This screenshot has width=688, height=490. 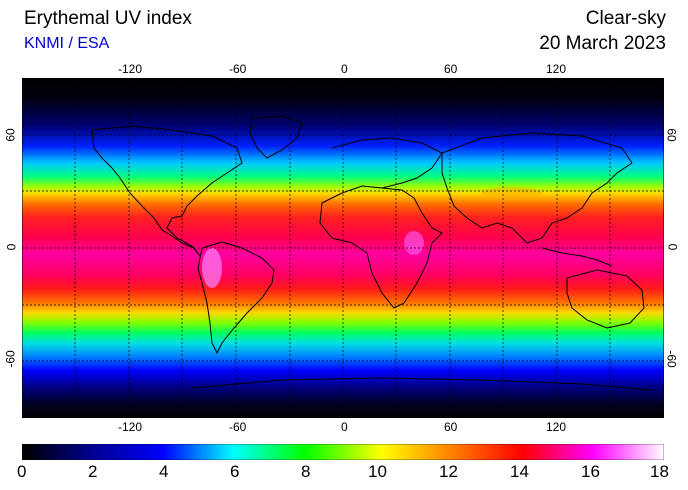 I want to click on lon-tick-top: -120, so click(x=130, y=69).